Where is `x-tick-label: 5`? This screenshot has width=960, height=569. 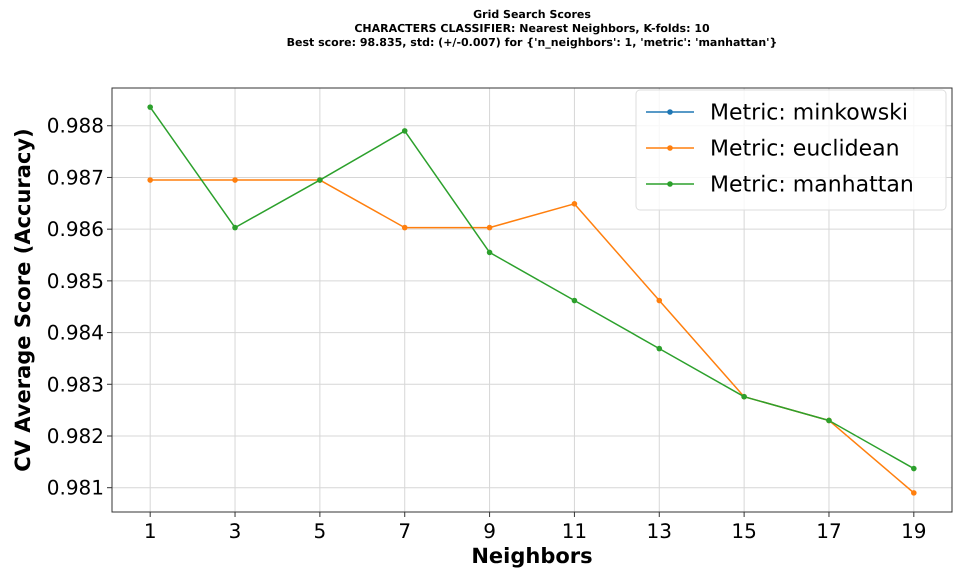 x-tick-label: 5 is located at coordinates (320, 531).